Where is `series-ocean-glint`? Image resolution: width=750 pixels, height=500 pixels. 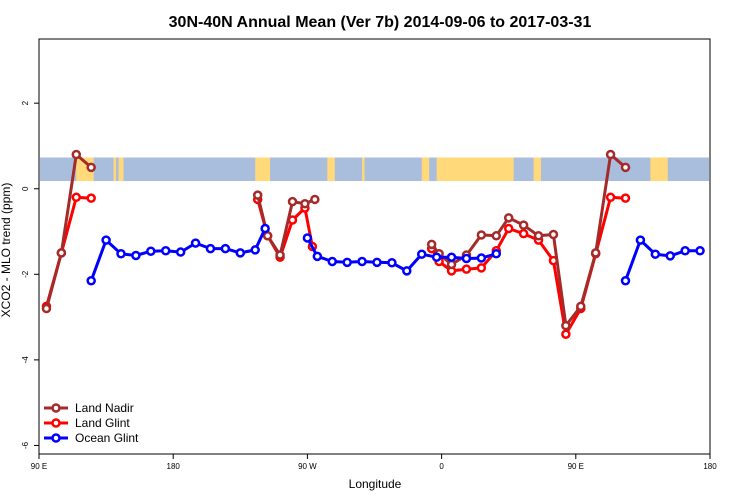
series-ocean-glint is located at coordinates (395, 254).